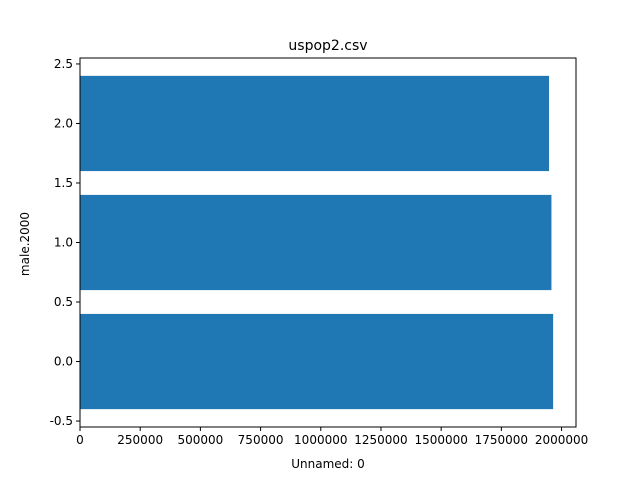 The height and width of the screenshot is (480, 640). I want to click on x-tick-label-1: 250000, so click(140, 440).